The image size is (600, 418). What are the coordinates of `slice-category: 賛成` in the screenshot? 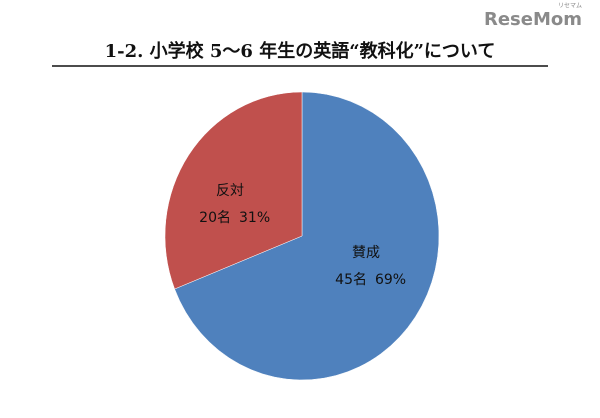 It's located at (366, 253).